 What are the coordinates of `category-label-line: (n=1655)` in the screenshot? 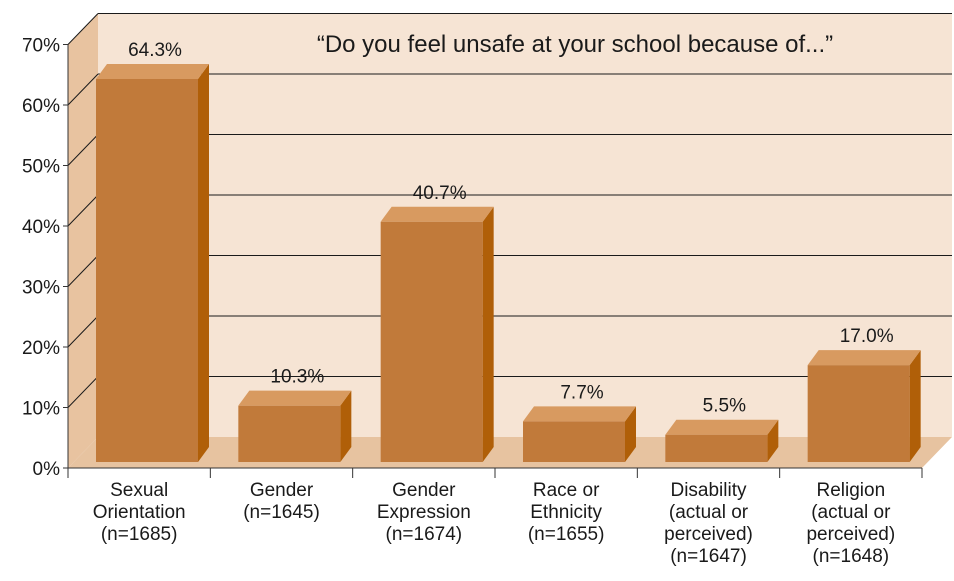 It's located at (566, 534).